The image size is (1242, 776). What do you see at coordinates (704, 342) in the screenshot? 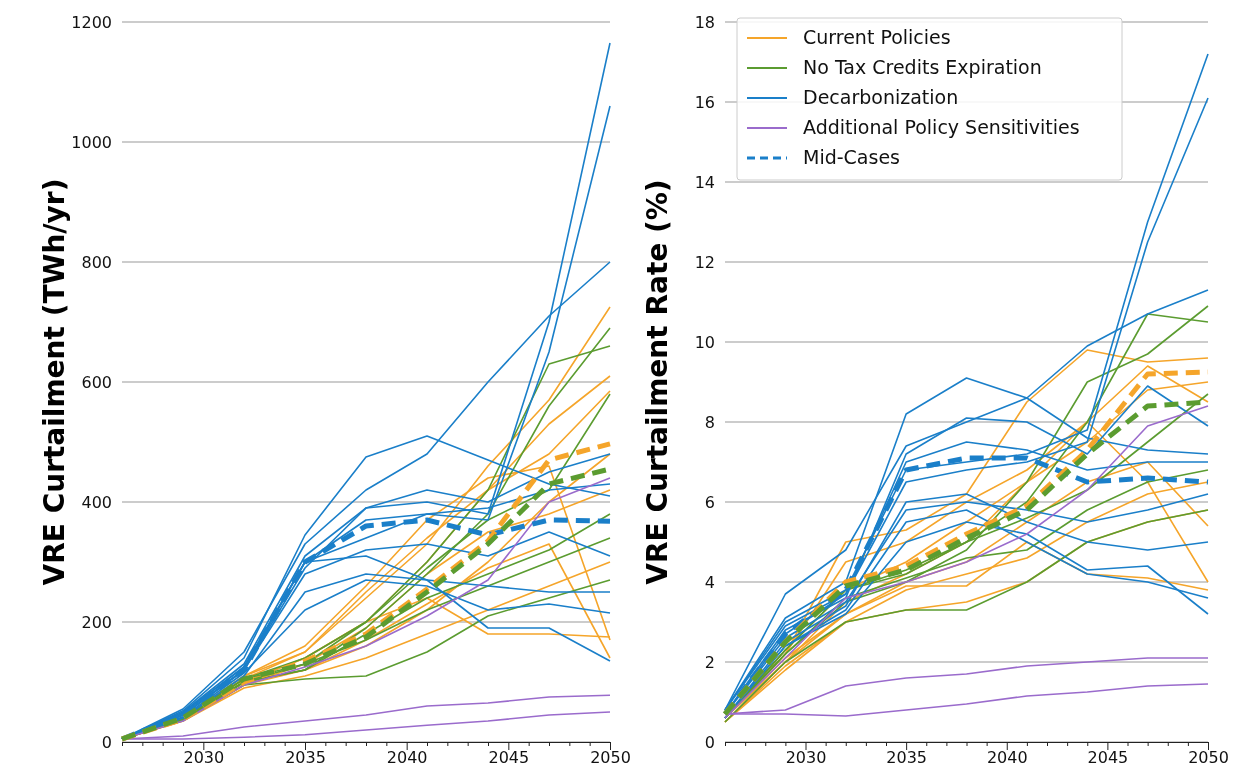
I see `y-tick-label: 10` at bounding box center [704, 342].